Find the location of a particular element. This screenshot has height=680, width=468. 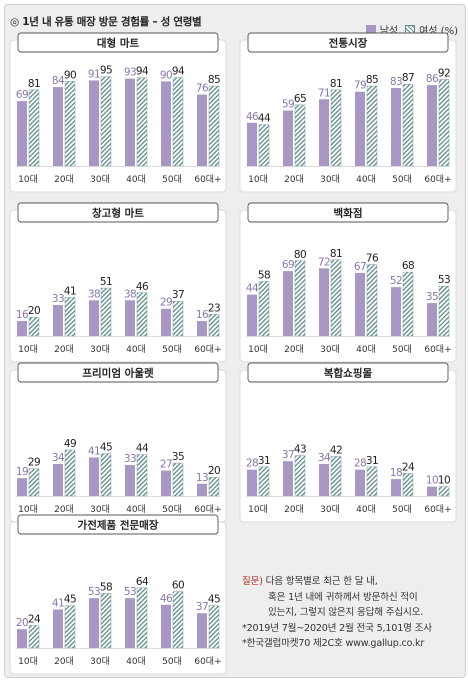

data-label-female: 45 is located at coordinates (214, 600).